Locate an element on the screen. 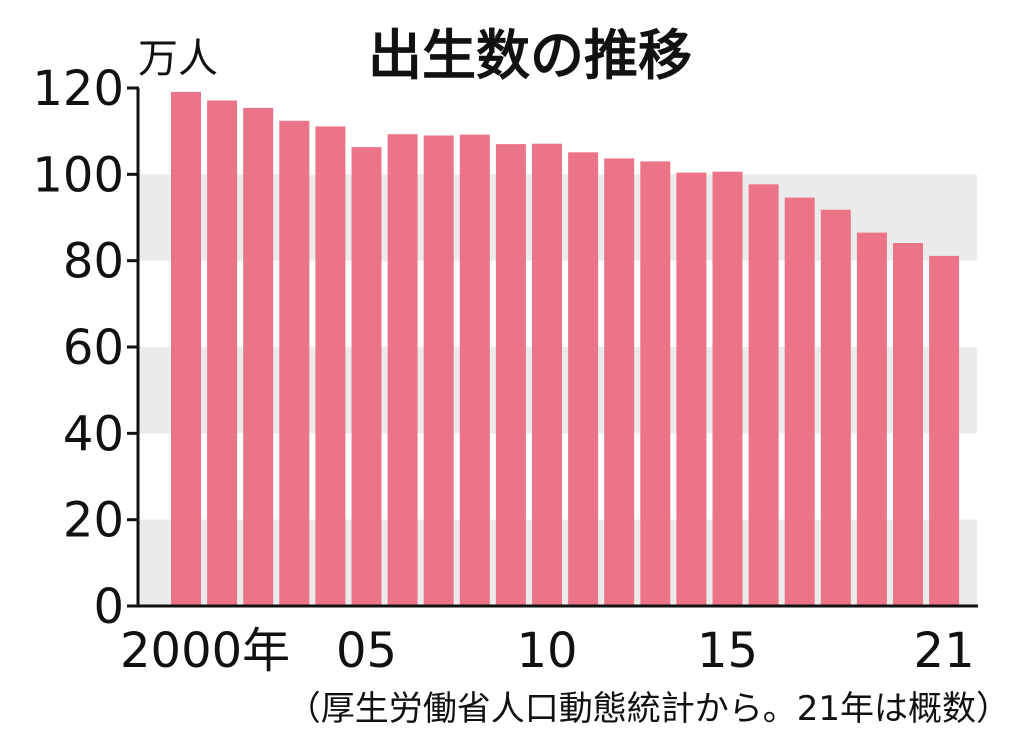 The height and width of the screenshot is (740, 1024). x-tick-label: 10 is located at coordinates (546, 651).